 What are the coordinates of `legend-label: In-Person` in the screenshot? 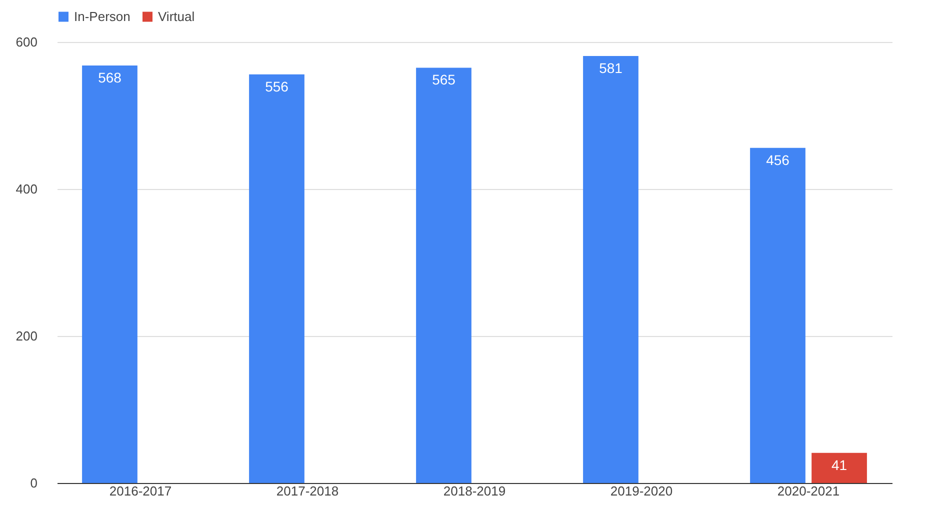 It's located at (102, 16).